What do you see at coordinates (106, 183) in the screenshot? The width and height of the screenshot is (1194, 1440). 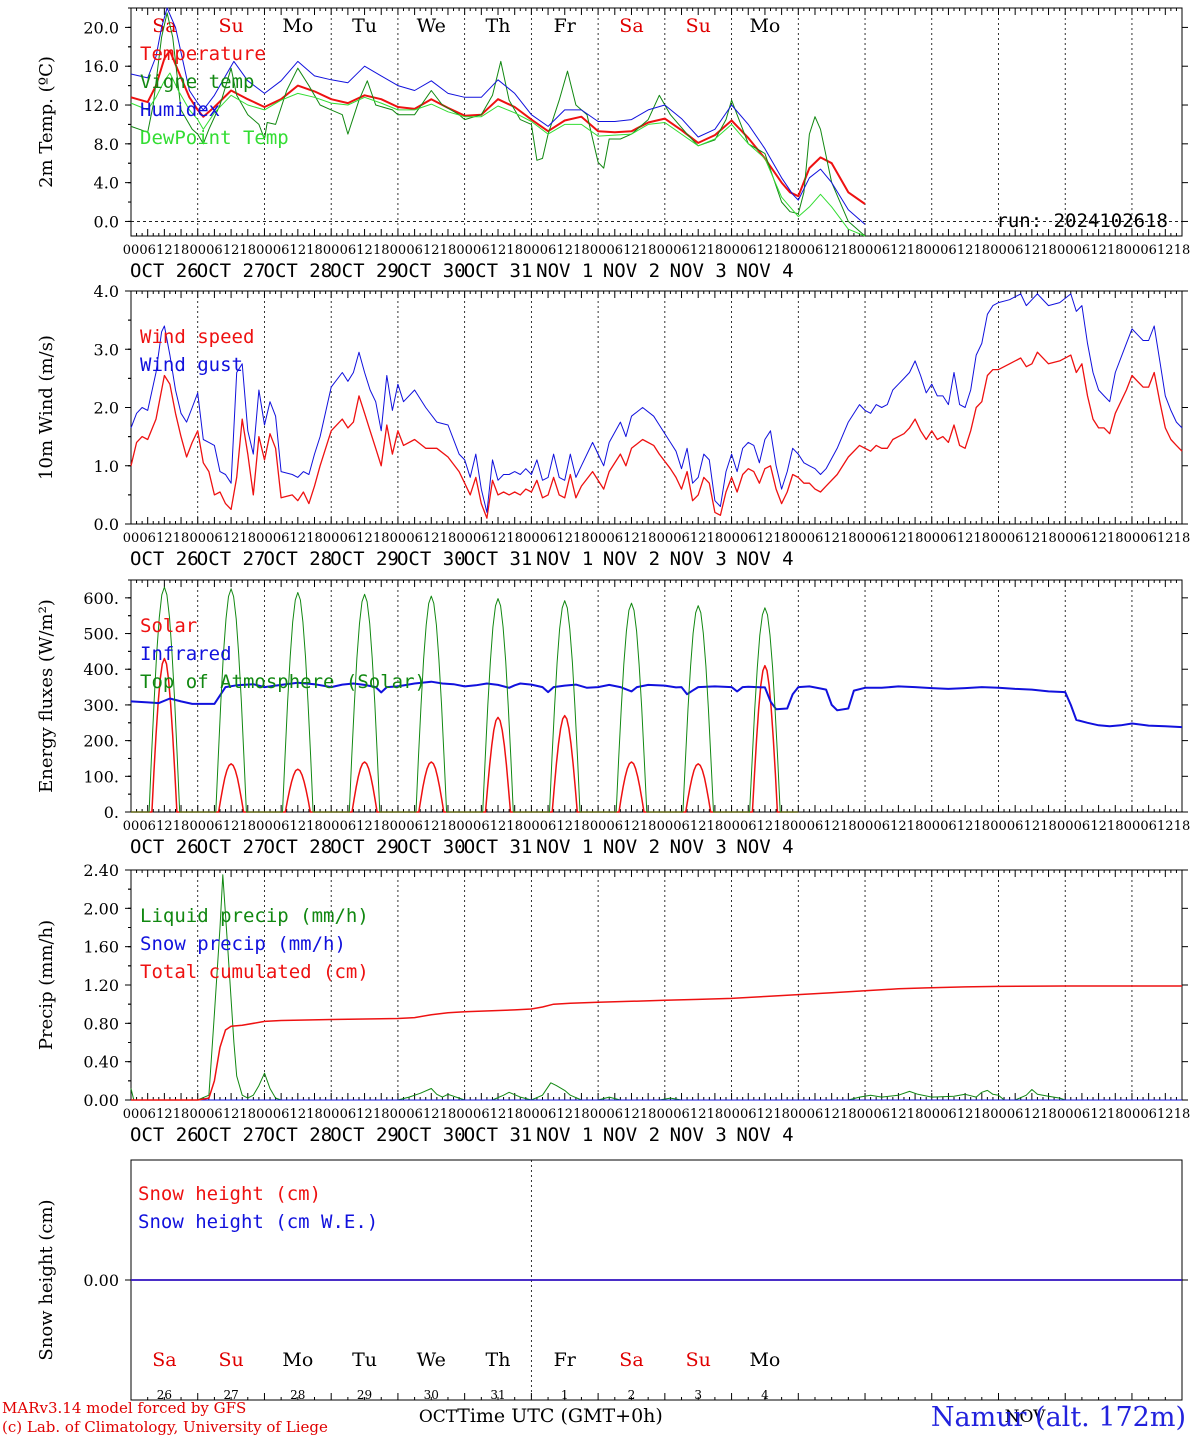 I see `y-tick-label: 4.0` at bounding box center [106, 183].